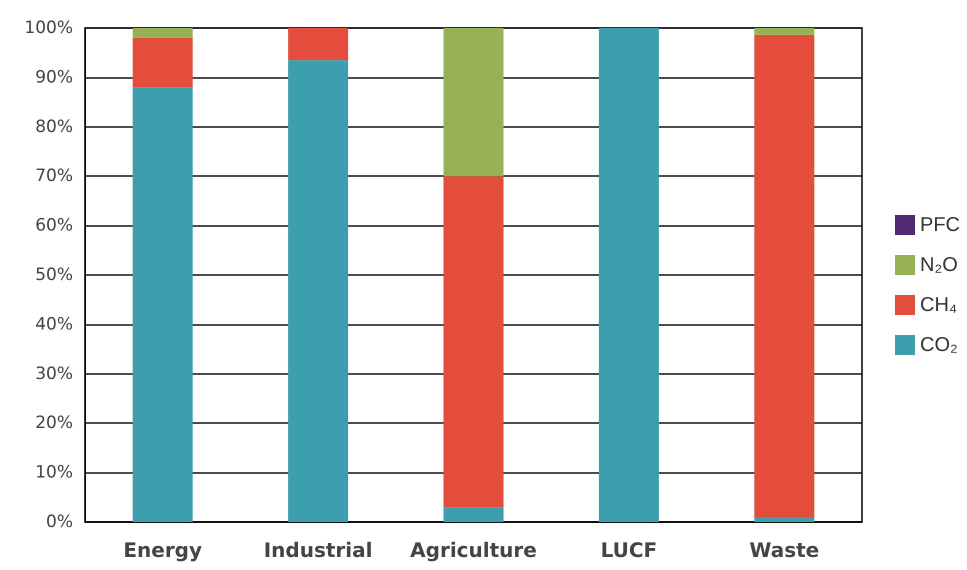  Describe the element at coordinates (939, 345) in the screenshot. I see `legend-label: CO₂` at that location.